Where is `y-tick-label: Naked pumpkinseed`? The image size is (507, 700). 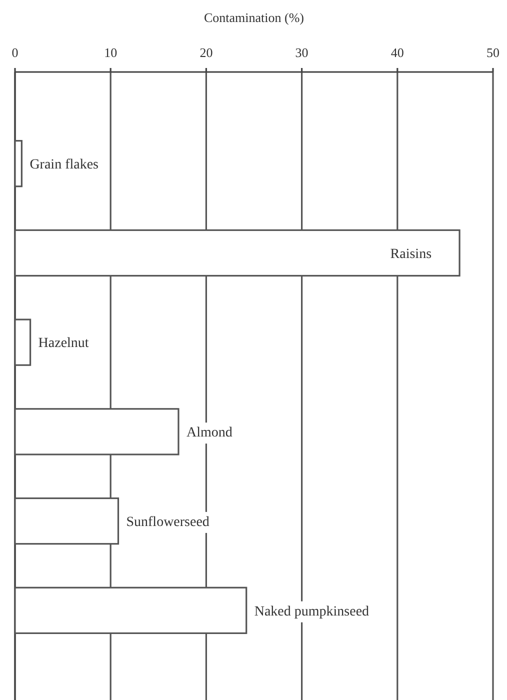 y-tick-label: Naked pumpkinseed is located at coordinates (312, 612).